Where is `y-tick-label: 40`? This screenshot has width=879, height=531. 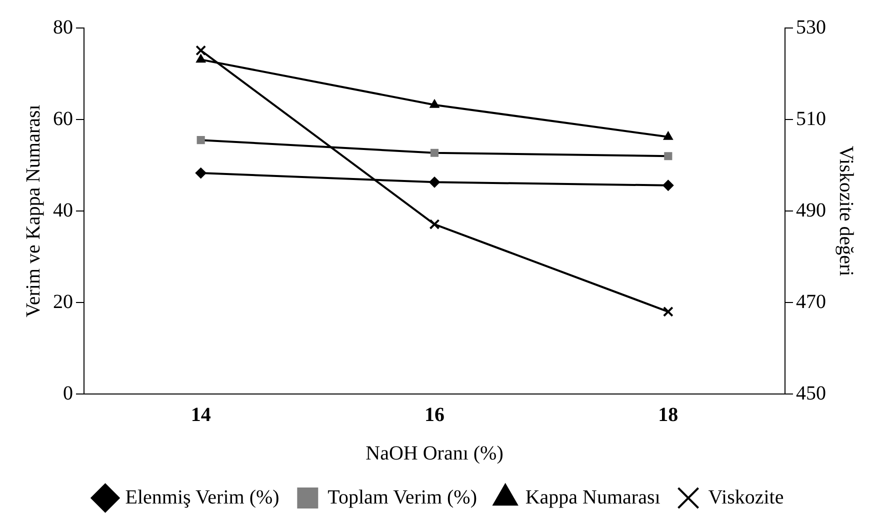 y-tick-label: 40 is located at coordinates (63, 210).